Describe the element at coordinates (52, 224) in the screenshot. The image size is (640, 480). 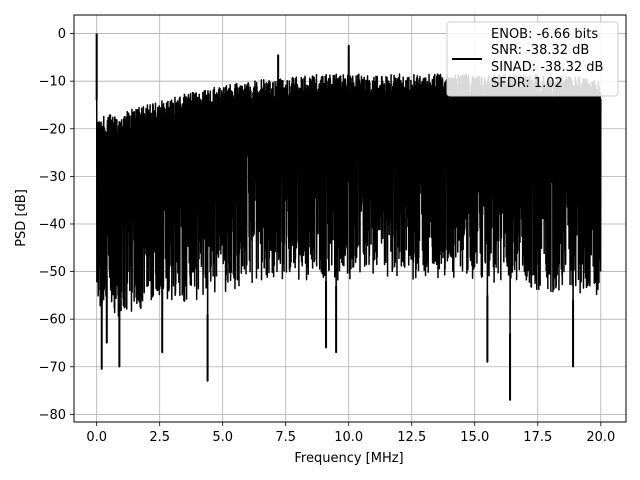
I see `y-tick-label: −40` at that location.